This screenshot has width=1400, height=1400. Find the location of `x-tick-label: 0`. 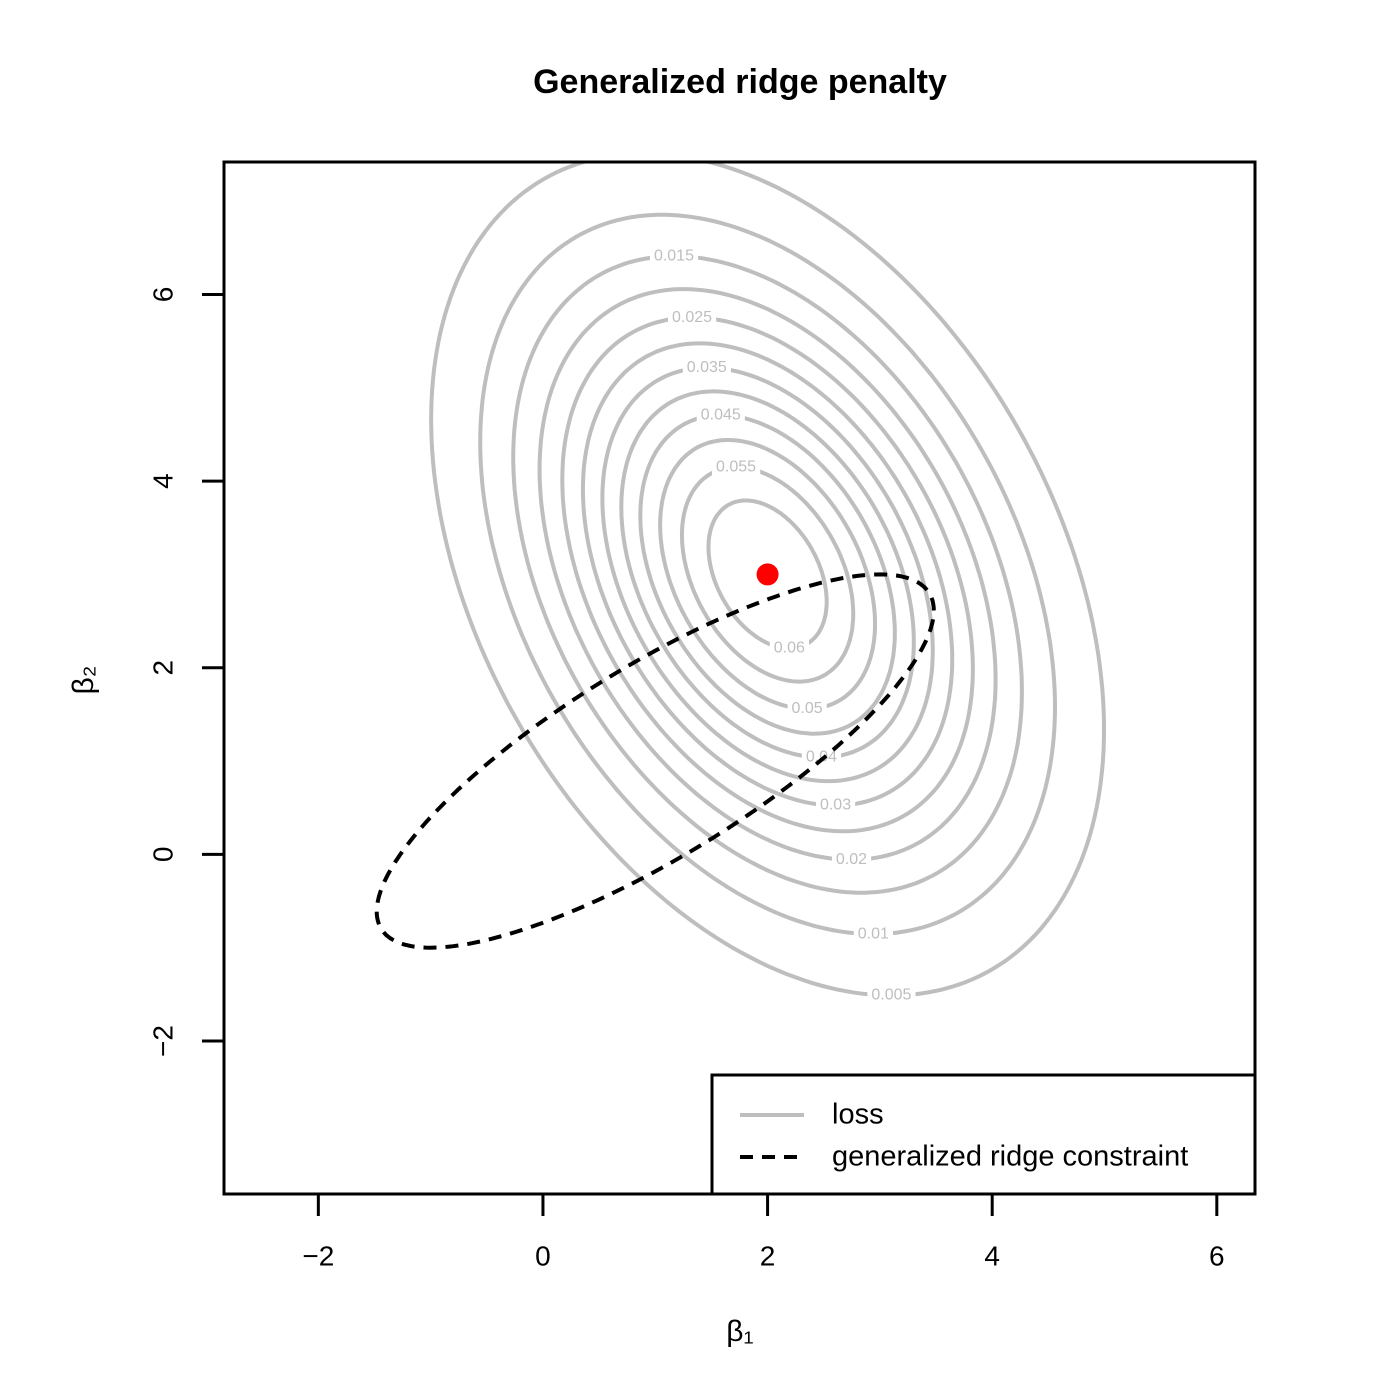

x-tick-label: 0 is located at coordinates (543, 1255).